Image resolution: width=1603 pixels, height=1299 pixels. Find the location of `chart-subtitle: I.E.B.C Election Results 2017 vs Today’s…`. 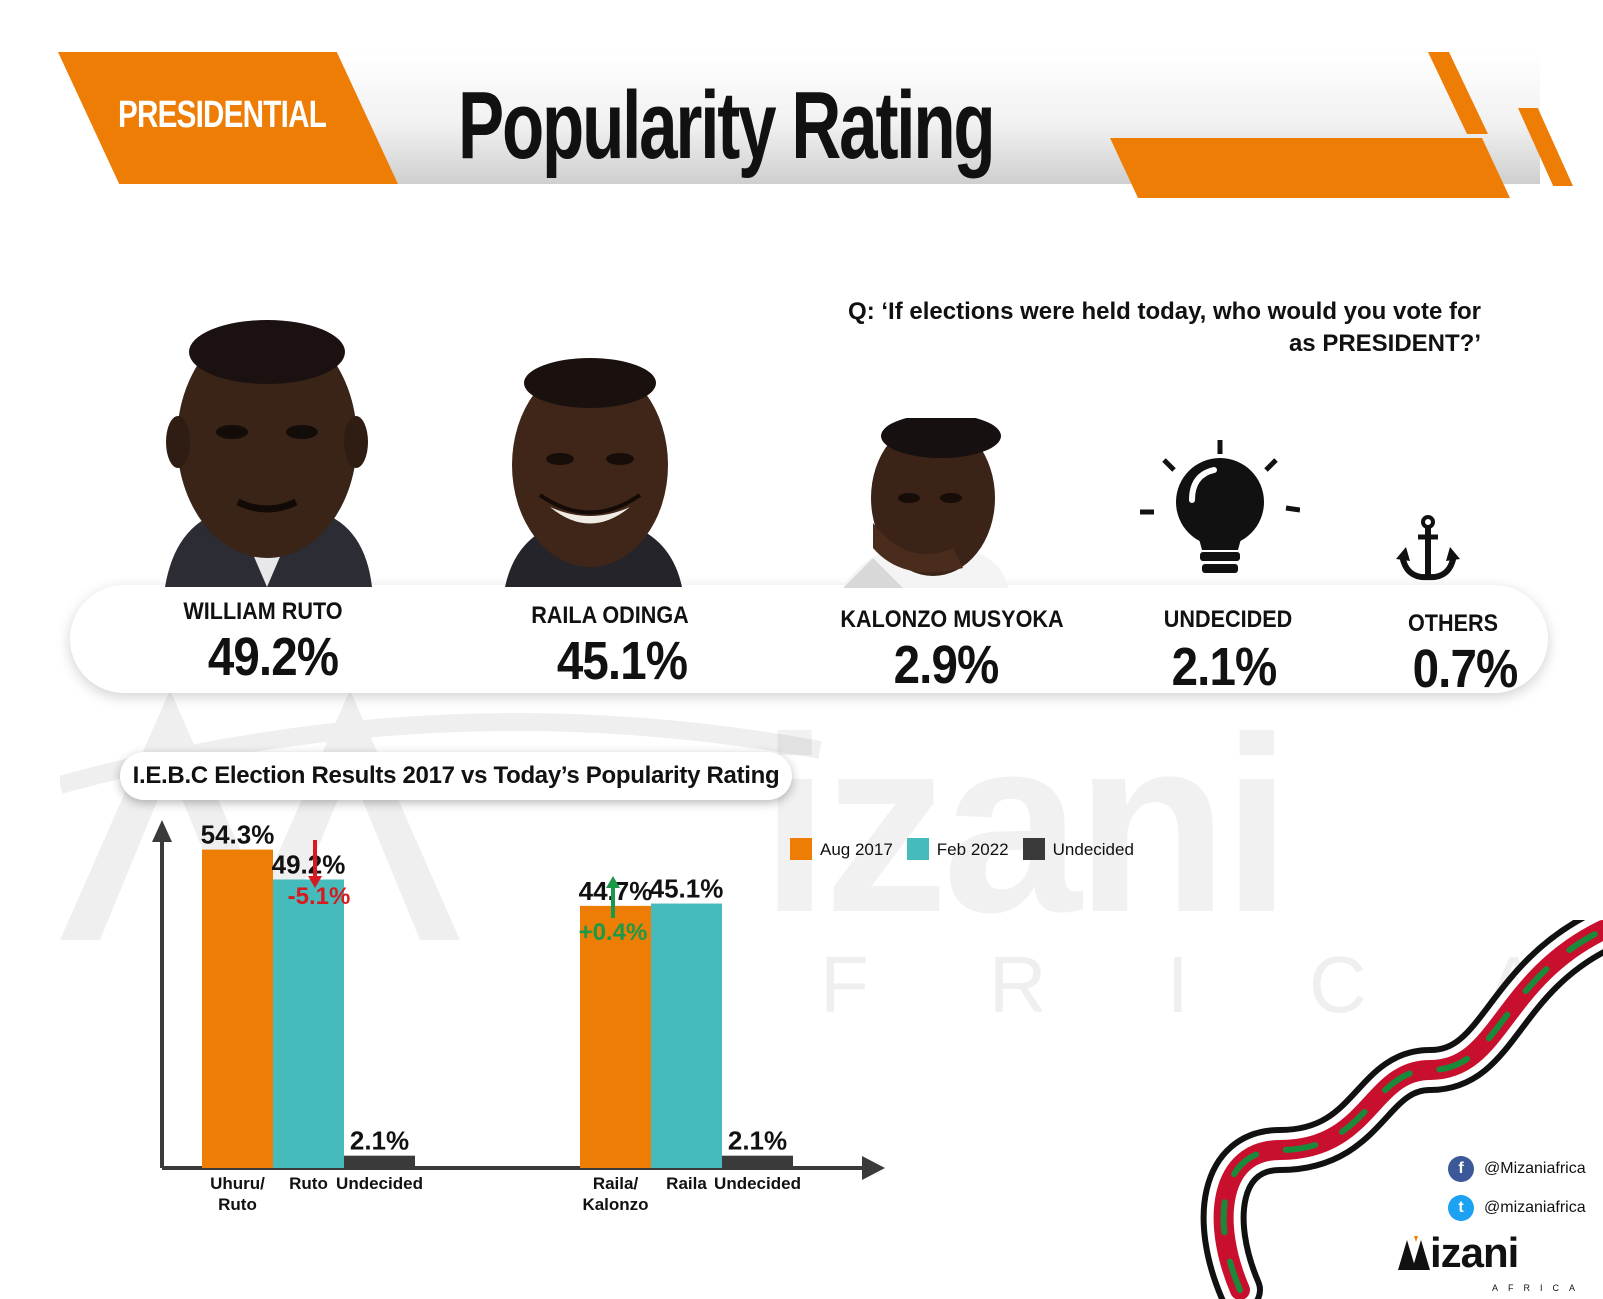

chart-subtitle: I.E.B.C Election Results 2017 vs Today’s… is located at coordinates (456, 776).